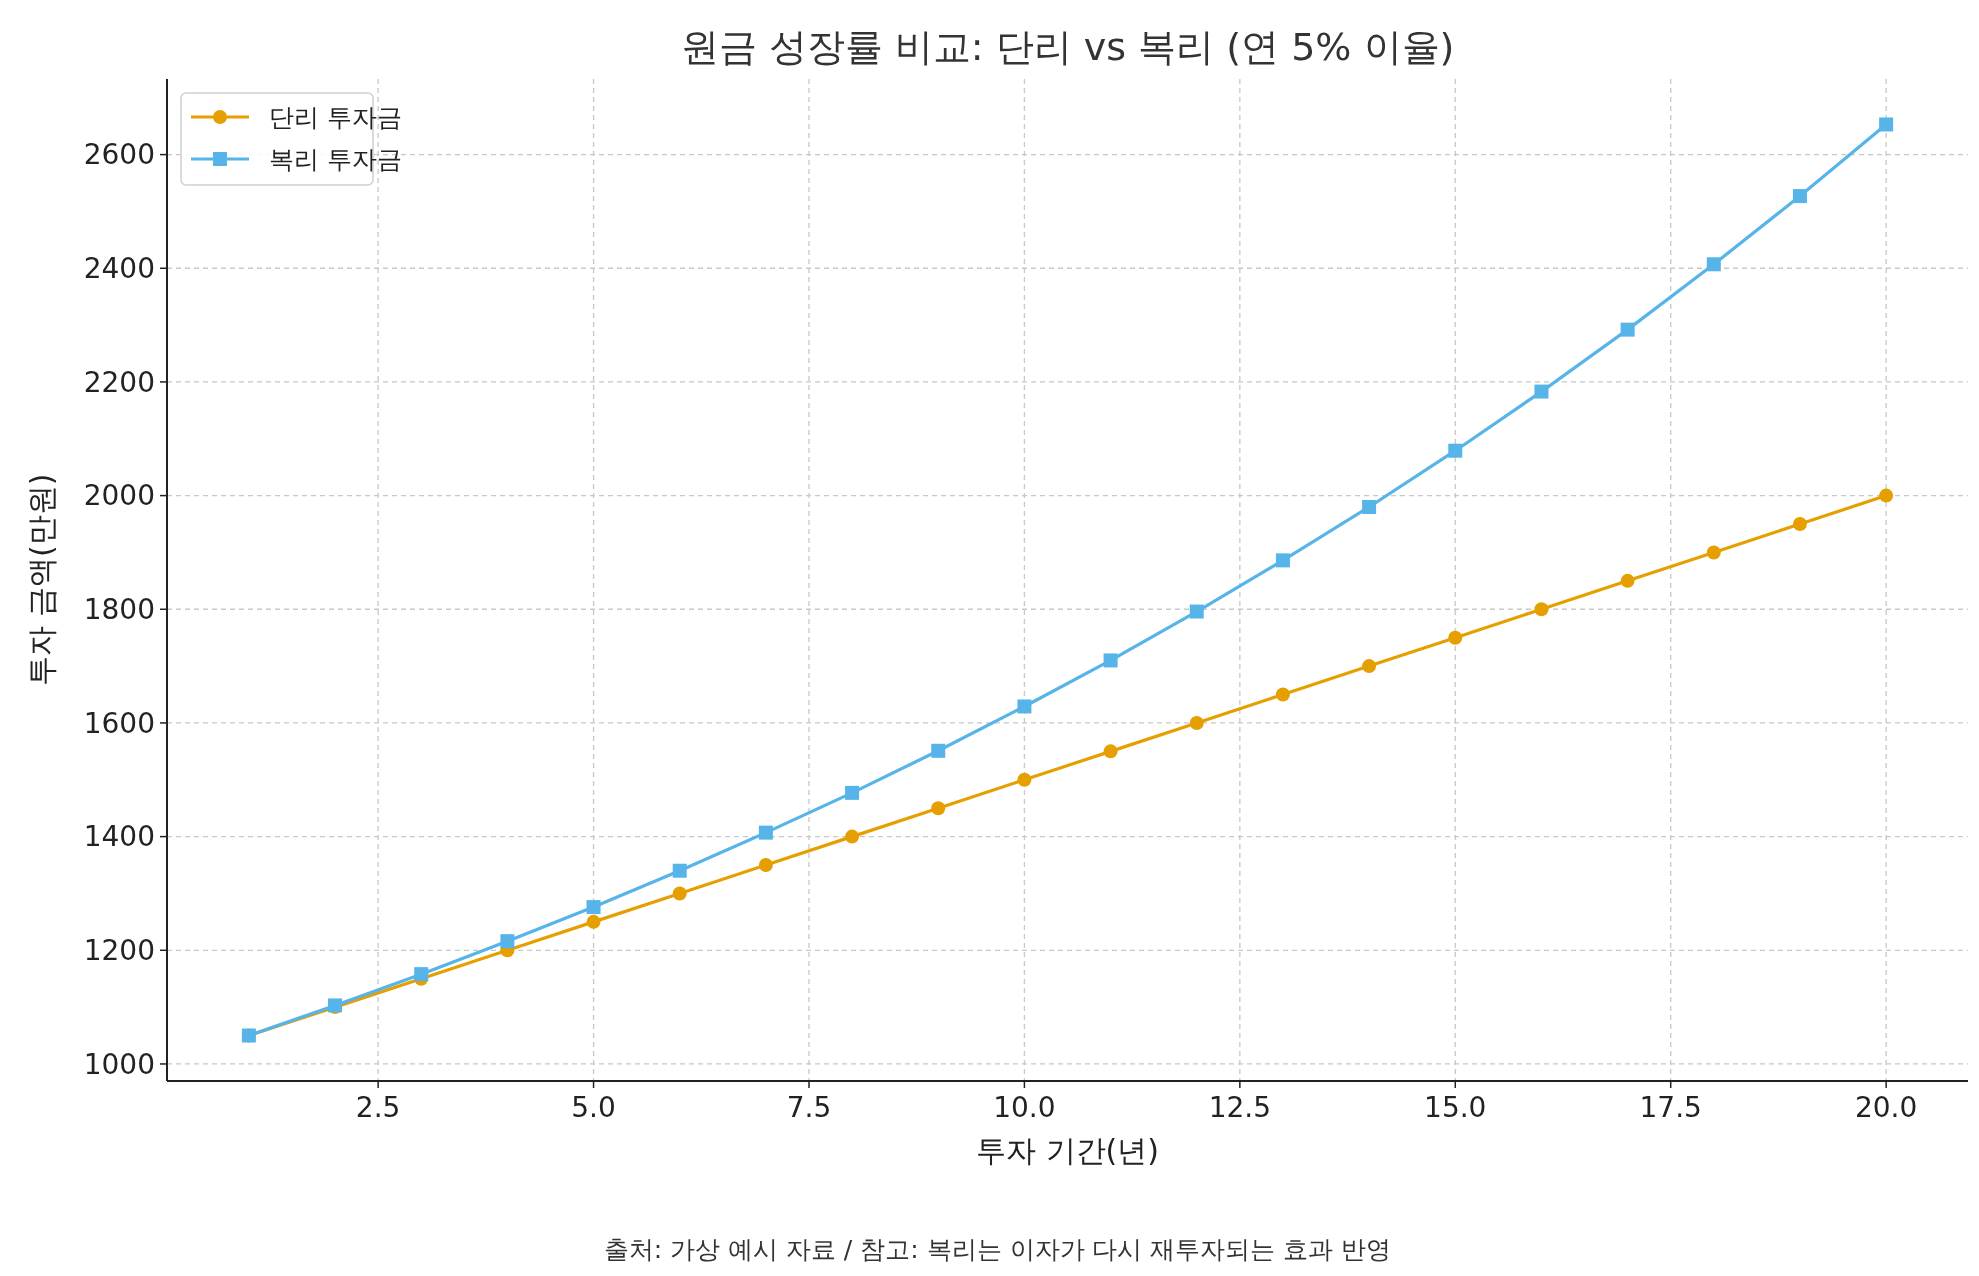  Describe the element at coordinates (378, 1107) in the screenshot. I see `x-tick-label: 2.5` at that location.